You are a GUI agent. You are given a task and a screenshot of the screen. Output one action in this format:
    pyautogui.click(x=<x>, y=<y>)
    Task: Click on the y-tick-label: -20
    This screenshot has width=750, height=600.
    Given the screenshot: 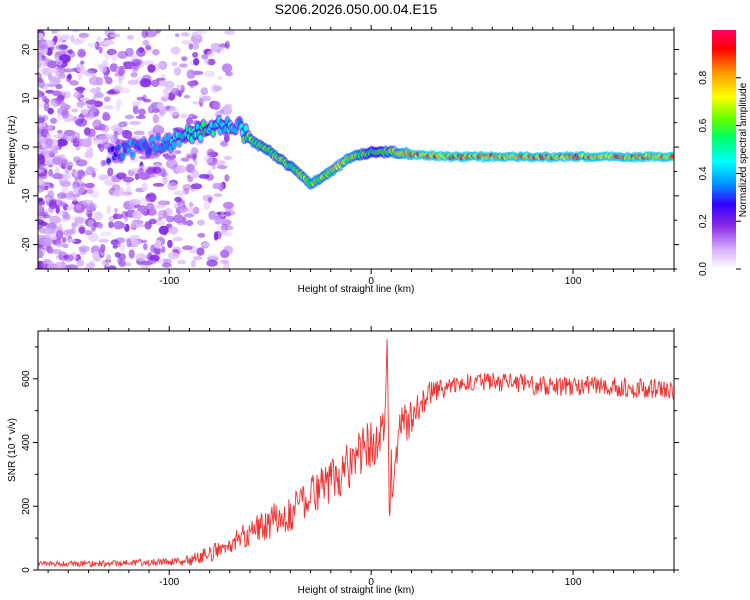 What is the action you would take?
    pyautogui.click(x=26, y=244)
    